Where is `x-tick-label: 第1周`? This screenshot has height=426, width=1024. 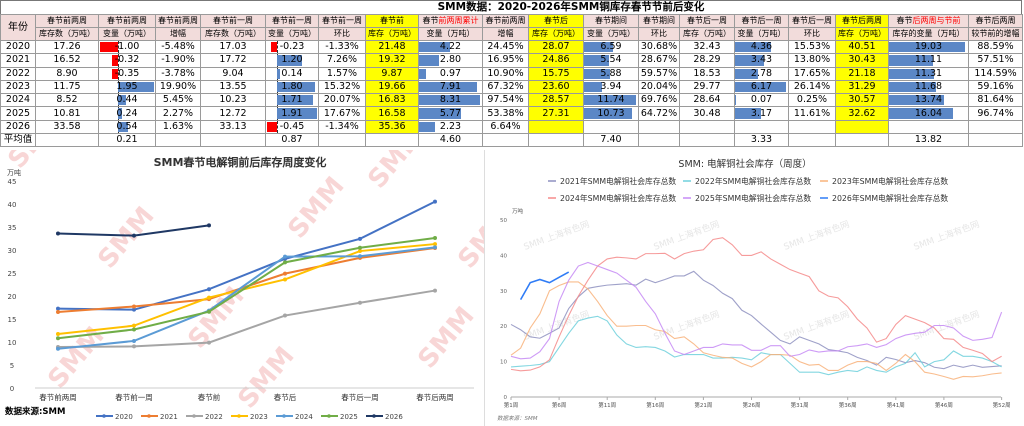
x-tick-label: 第1周 is located at coordinates (511, 405).